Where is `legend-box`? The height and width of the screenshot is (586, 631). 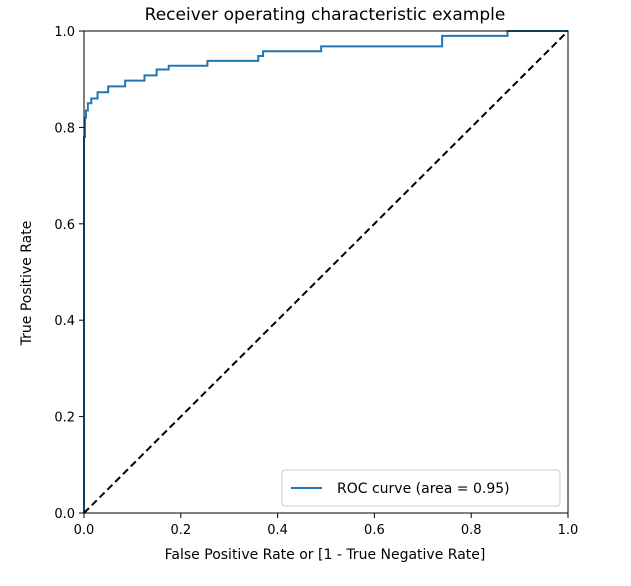
legend-box is located at coordinates (421, 488).